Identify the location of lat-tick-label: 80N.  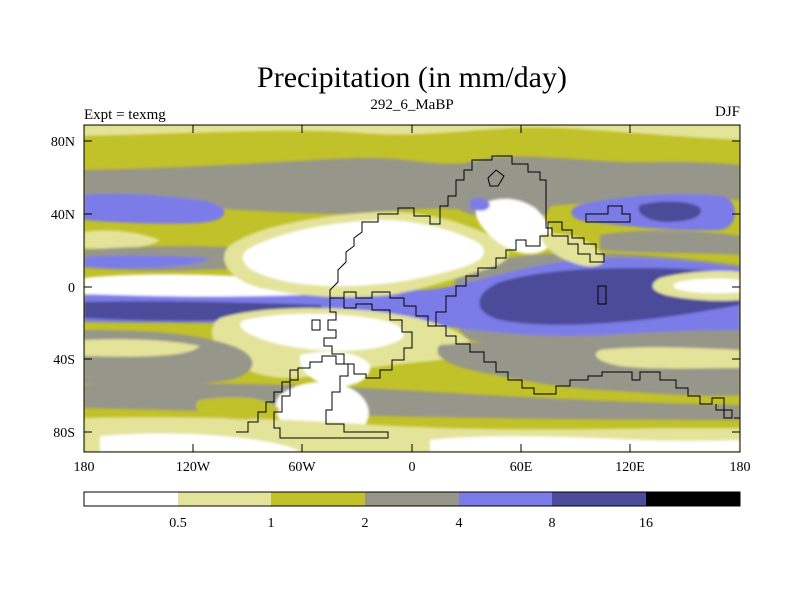
(63, 142).